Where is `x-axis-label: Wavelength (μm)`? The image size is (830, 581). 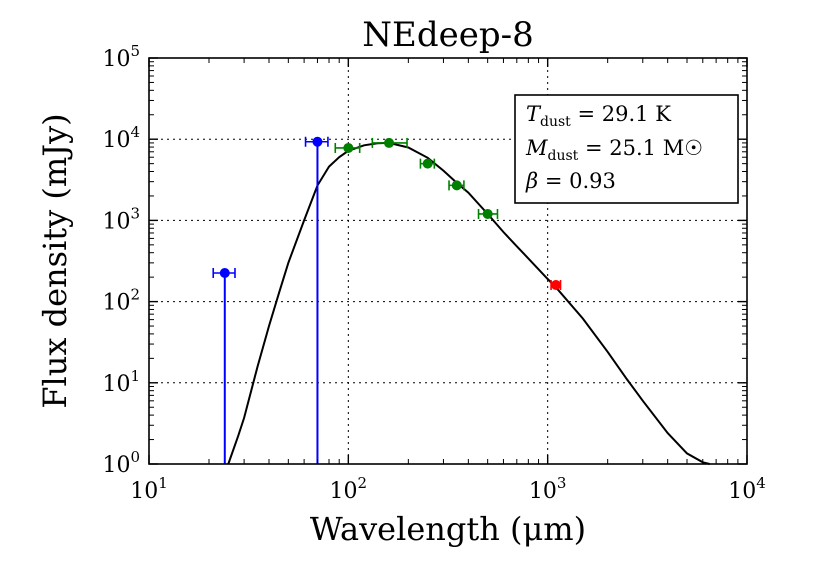 x-axis-label: Wavelength (μm) is located at coordinates (448, 529).